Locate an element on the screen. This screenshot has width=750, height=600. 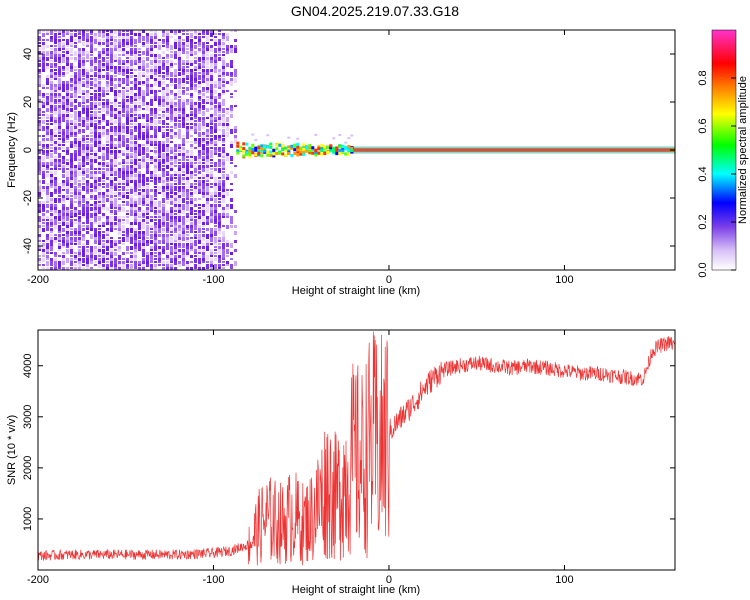
spectrogram-x-axis-label: Height of straight line (km) is located at coordinates (356, 291).